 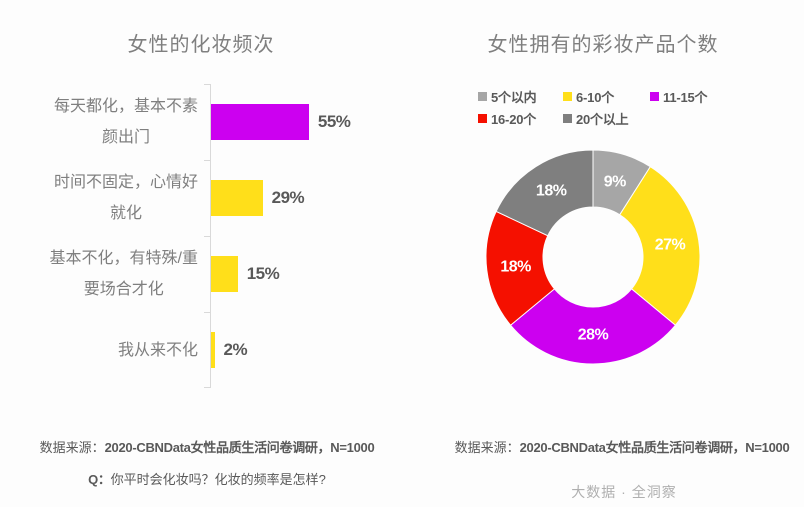 What do you see at coordinates (624, 492) in the screenshot?
I see `watermark: 大数据 · 全洞察` at bounding box center [624, 492].